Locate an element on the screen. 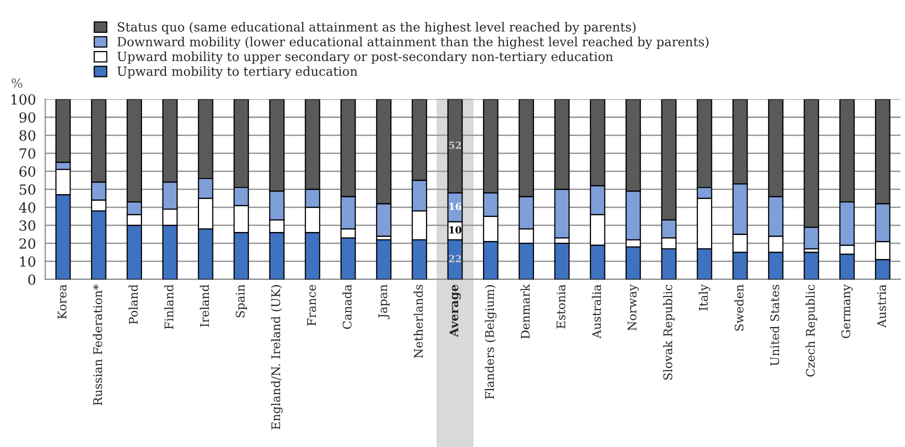  legend-label: Upward mobility to tertiary education is located at coordinates (237, 72).